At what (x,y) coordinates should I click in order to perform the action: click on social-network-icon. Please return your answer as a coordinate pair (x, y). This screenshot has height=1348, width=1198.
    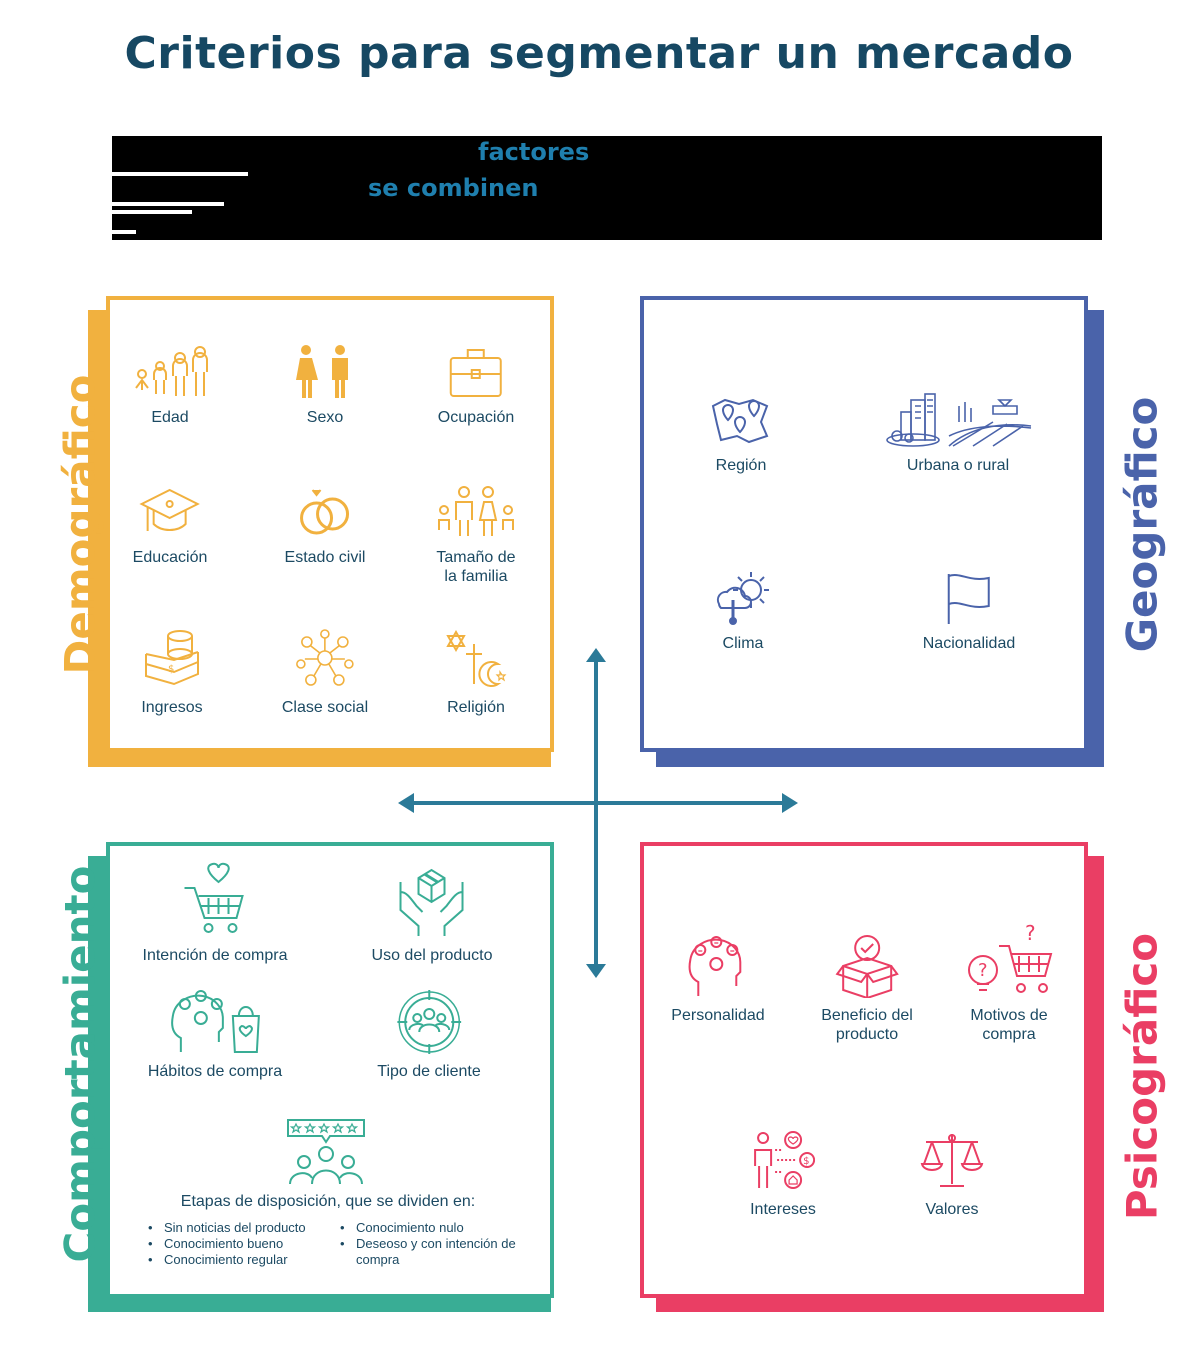
    Looking at the image, I should click on (325, 657).